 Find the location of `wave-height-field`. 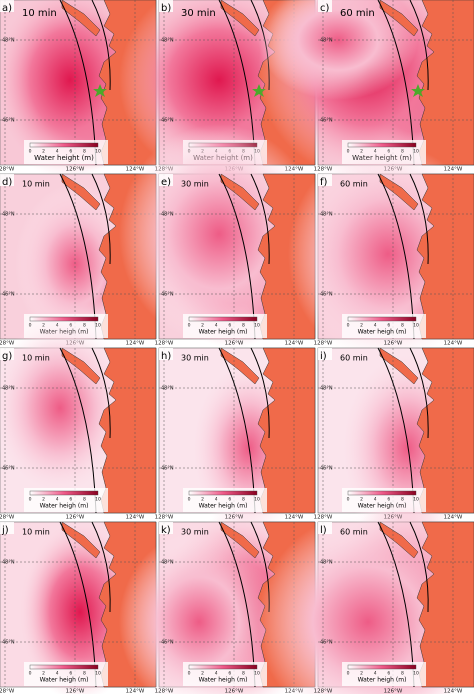

wave-height-field is located at coordinates (338, 50).